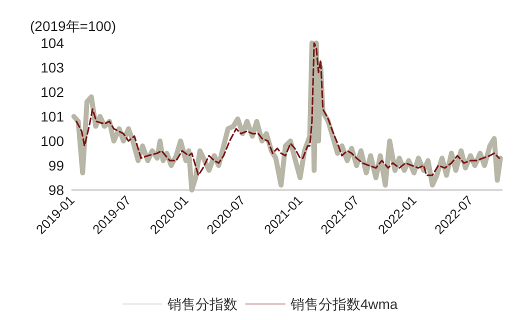 The width and height of the screenshot is (520, 320). What do you see at coordinates (52, 141) in the screenshot?
I see `y-tick-label: 100` at bounding box center [52, 141].